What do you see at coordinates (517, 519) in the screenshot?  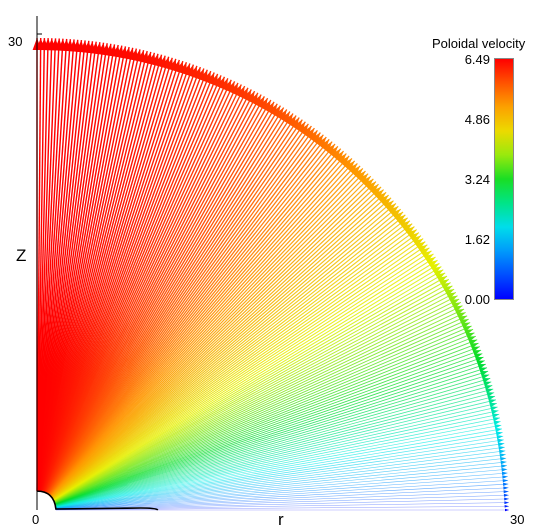 I see `x-tick-label-30: 30` at bounding box center [517, 519].